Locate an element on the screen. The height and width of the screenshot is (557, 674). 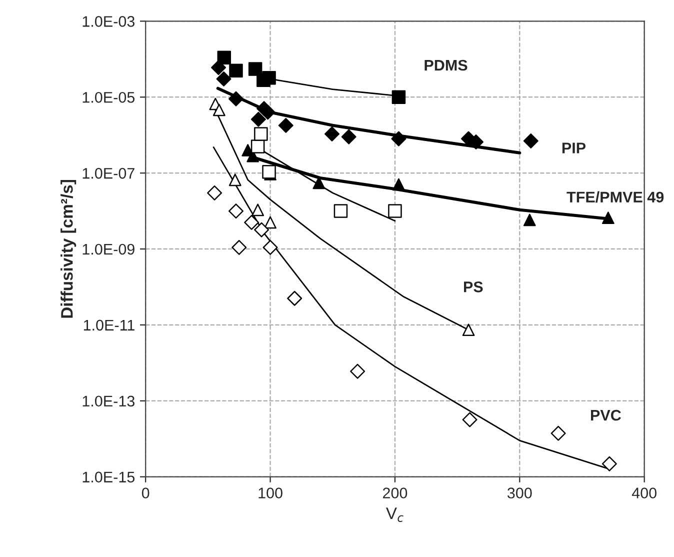
y-tick-label: 1.0E-09 is located at coordinates (108, 249).